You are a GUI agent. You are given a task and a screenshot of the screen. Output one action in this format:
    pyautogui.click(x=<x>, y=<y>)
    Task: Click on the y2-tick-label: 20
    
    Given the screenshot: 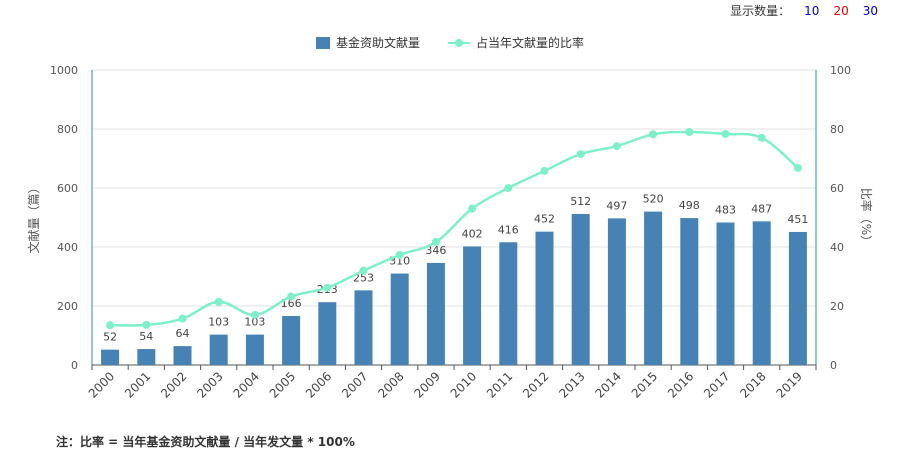 What is the action you would take?
    pyautogui.click(x=837, y=306)
    